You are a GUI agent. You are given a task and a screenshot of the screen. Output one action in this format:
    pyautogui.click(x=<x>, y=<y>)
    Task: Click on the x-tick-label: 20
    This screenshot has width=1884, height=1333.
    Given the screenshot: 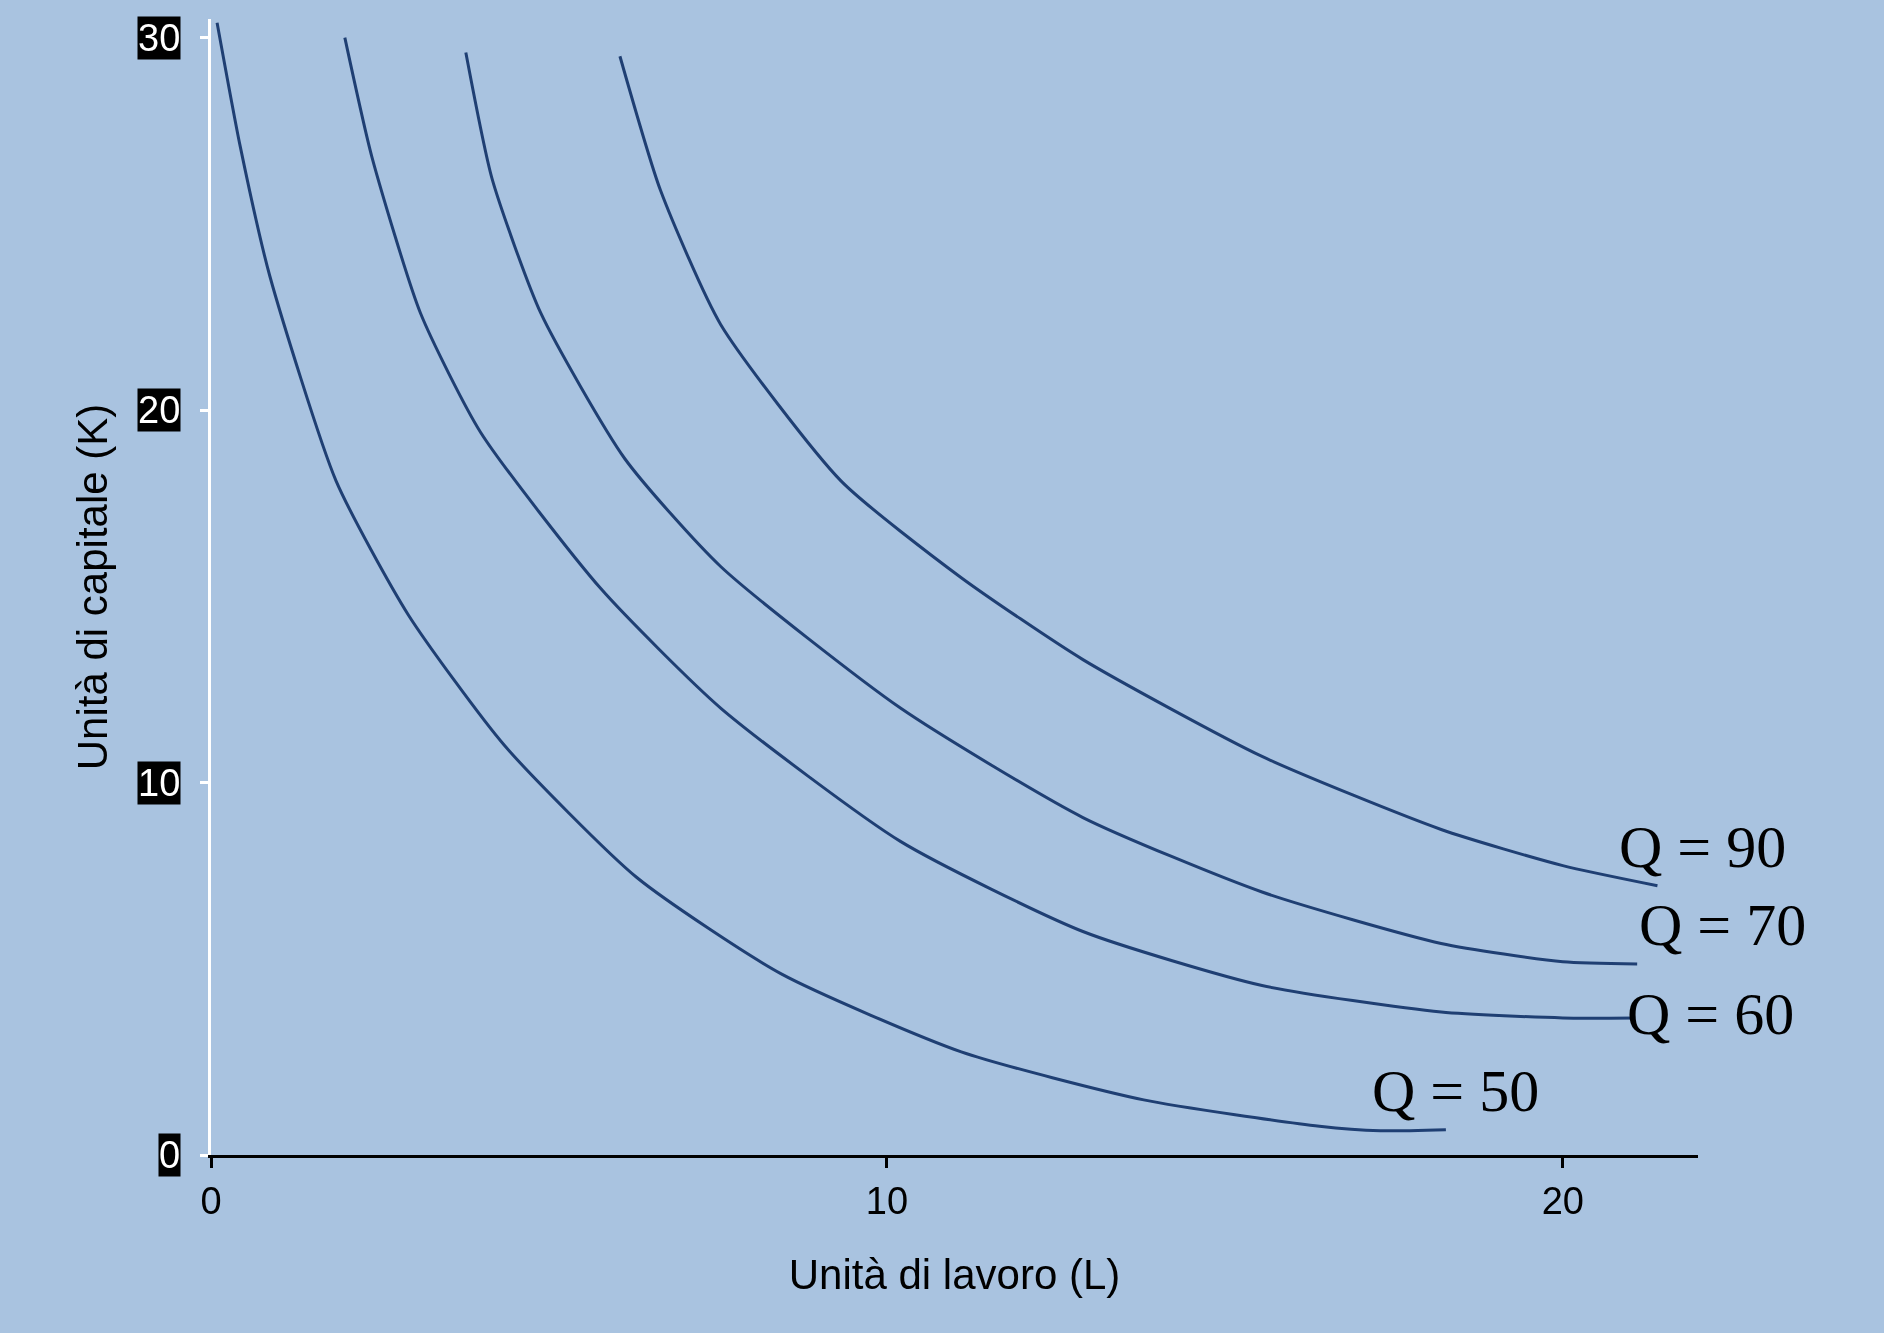 What is the action you would take?
    pyautogui.click(x=1562, y=1200)
    